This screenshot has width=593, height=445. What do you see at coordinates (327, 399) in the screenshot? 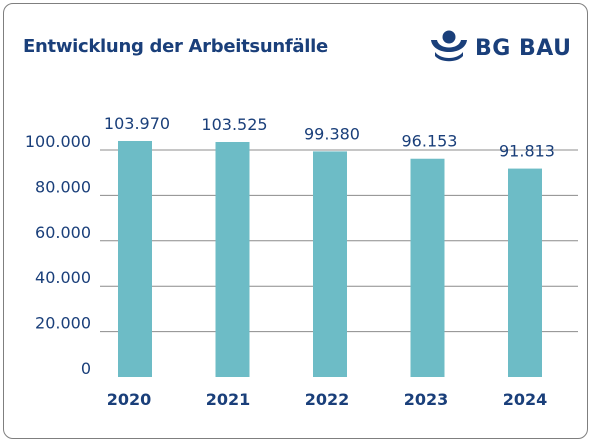
I see `x-category-label: 2022` at bounding box center [327, 399].